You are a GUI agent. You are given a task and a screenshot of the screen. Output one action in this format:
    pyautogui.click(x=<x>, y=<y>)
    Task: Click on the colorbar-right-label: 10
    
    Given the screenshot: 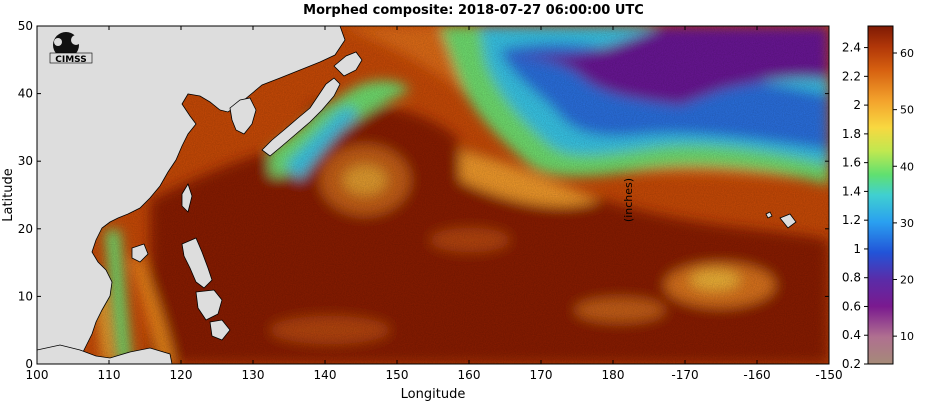 What is the action you would take?
    pyautogui.click(x=907, y=336)
    